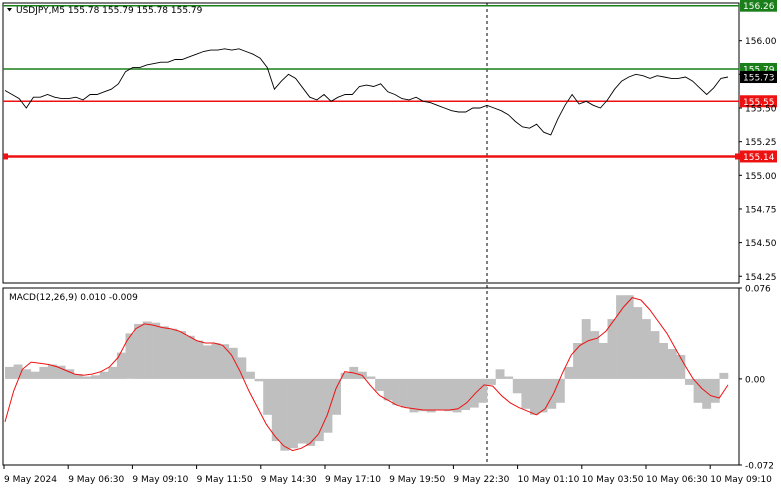 The image size is (781, 489). What do you see at coordinates (758, 156) in the screenshot?
I see `level-tag-155.14` at bounding box center [758, 156].